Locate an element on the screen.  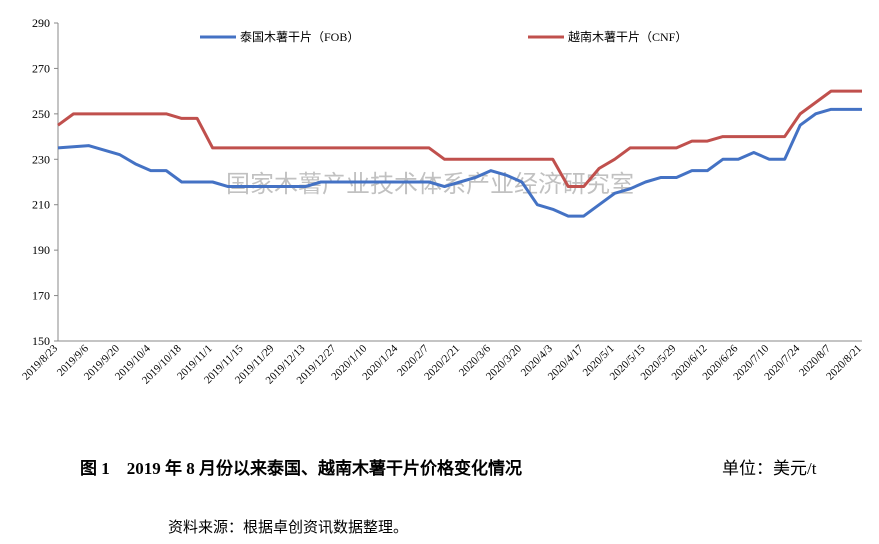
y-tick-label: 250 is located at coordinates (41, 114).